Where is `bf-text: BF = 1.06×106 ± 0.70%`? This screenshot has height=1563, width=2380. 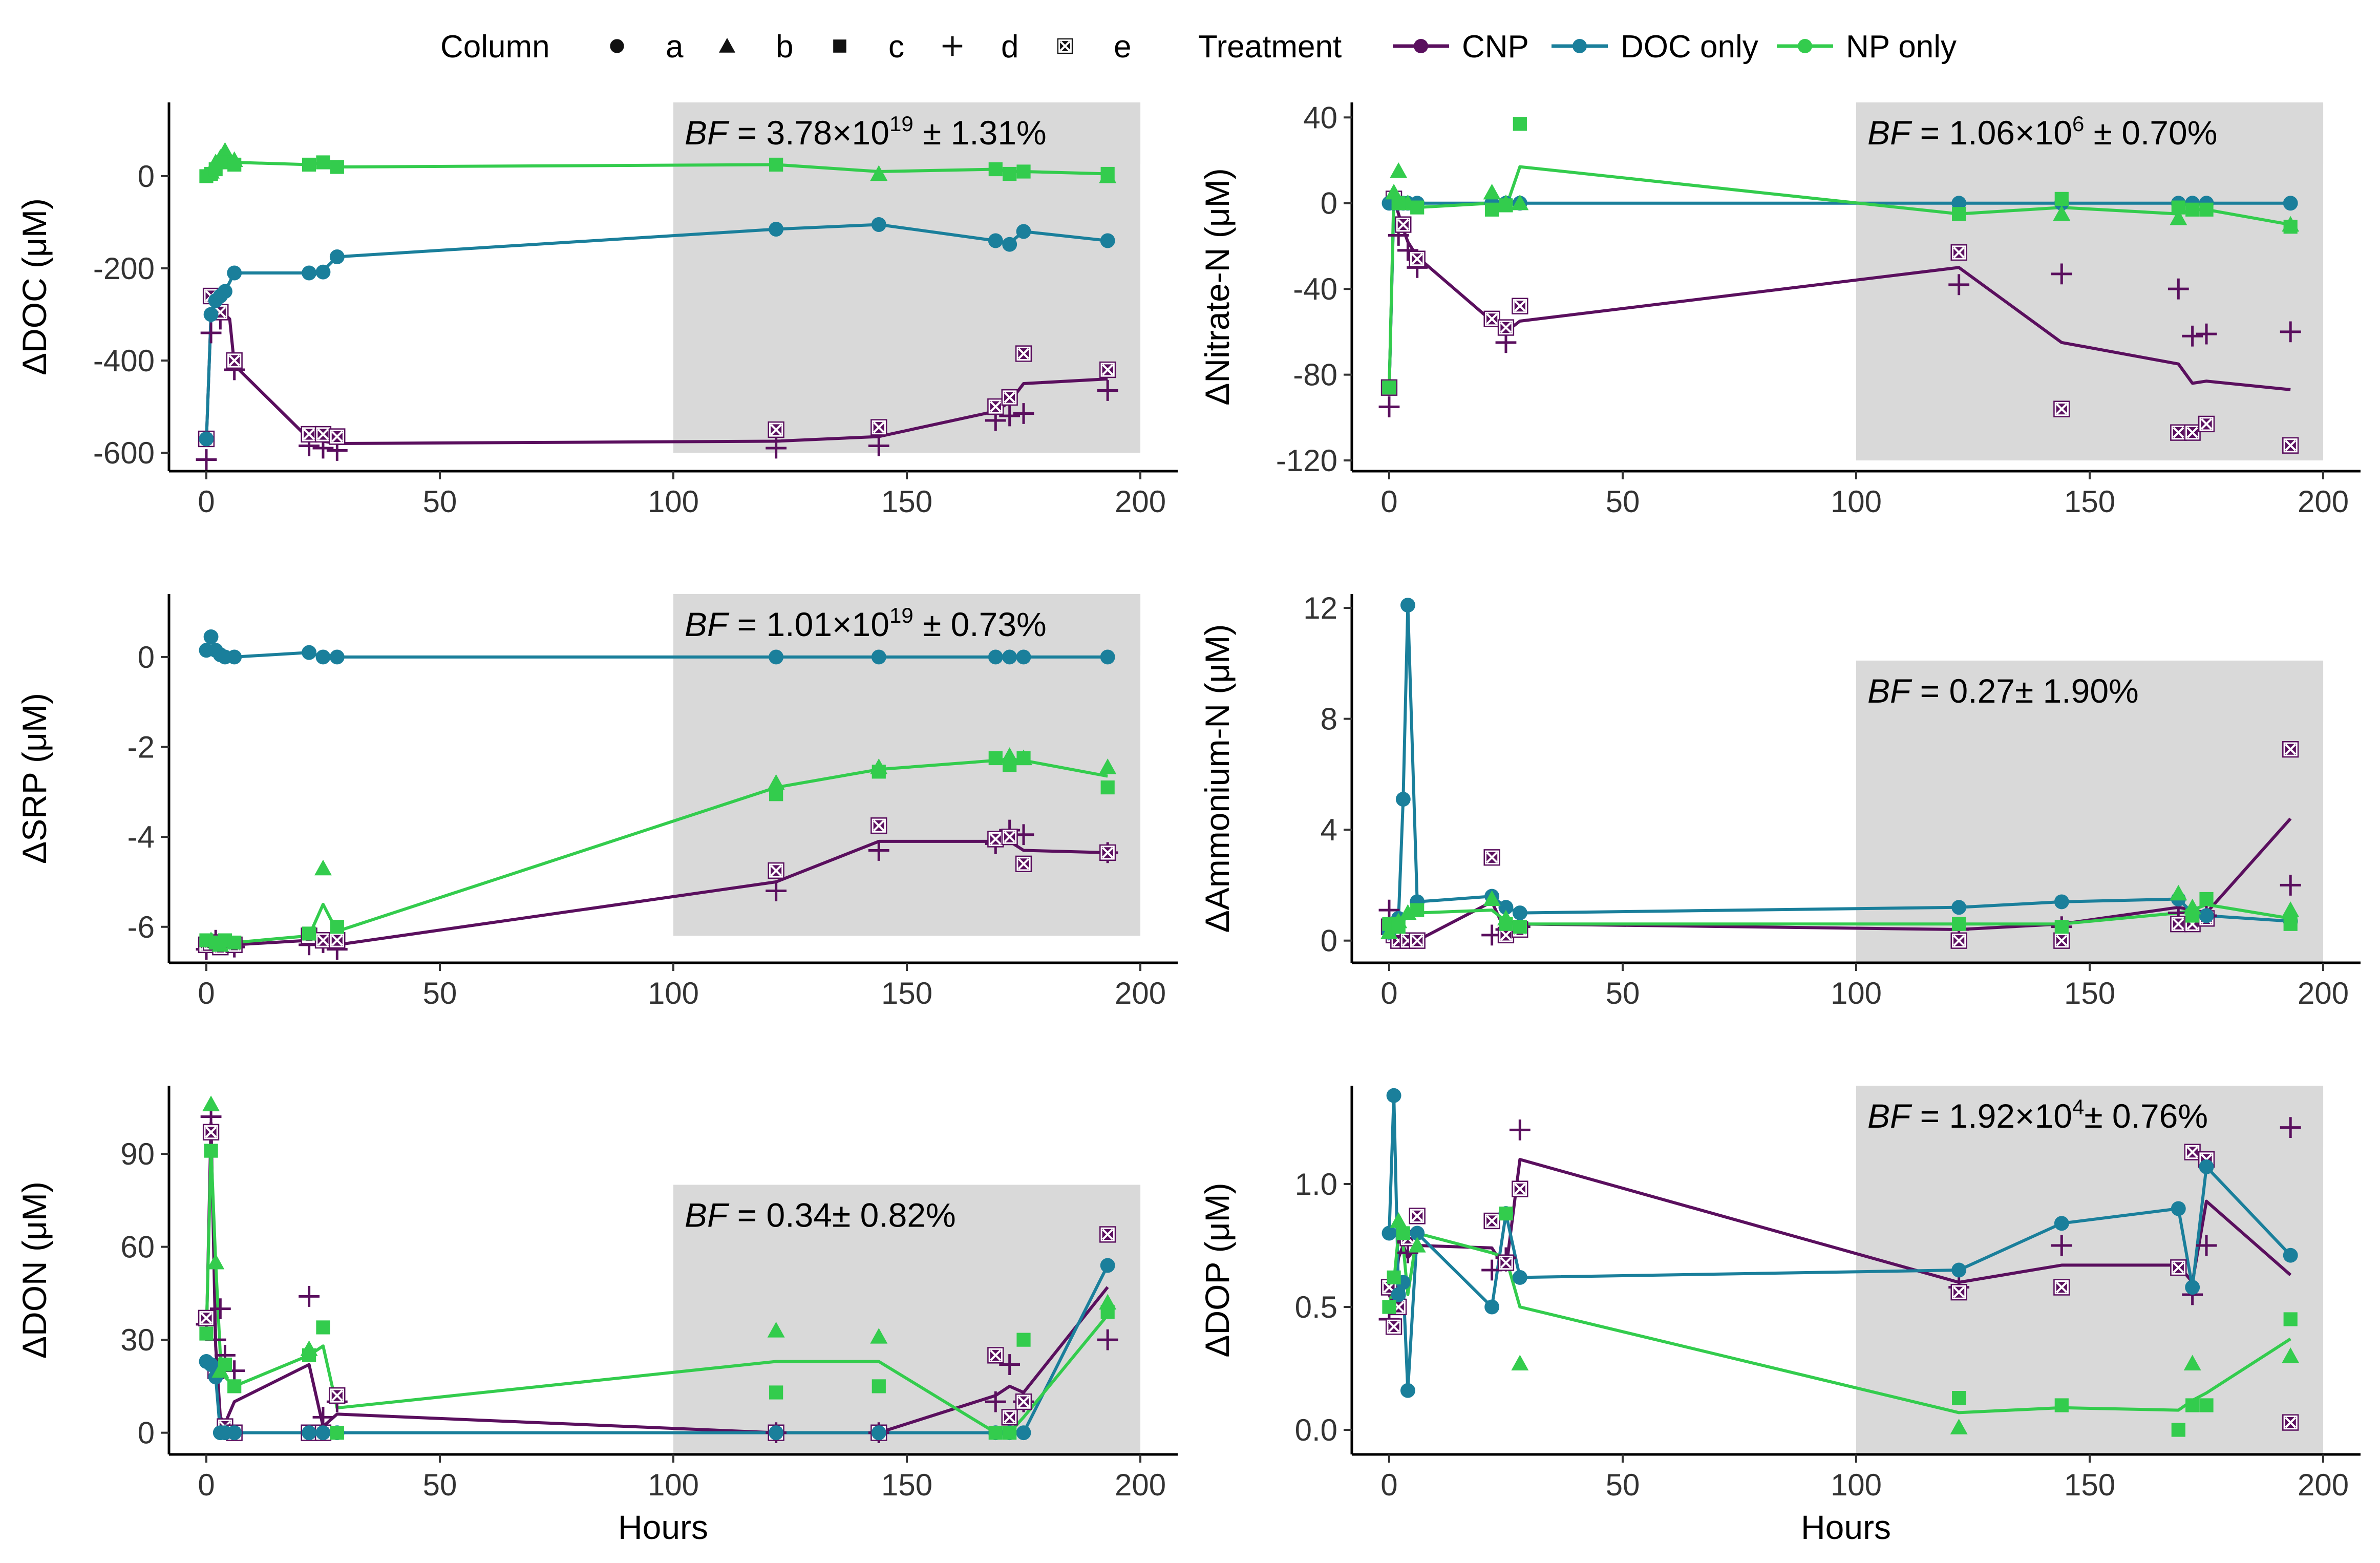 bf-text: BF = 1.06×106 ± 0.70% is located at coordinates (2042, 132).